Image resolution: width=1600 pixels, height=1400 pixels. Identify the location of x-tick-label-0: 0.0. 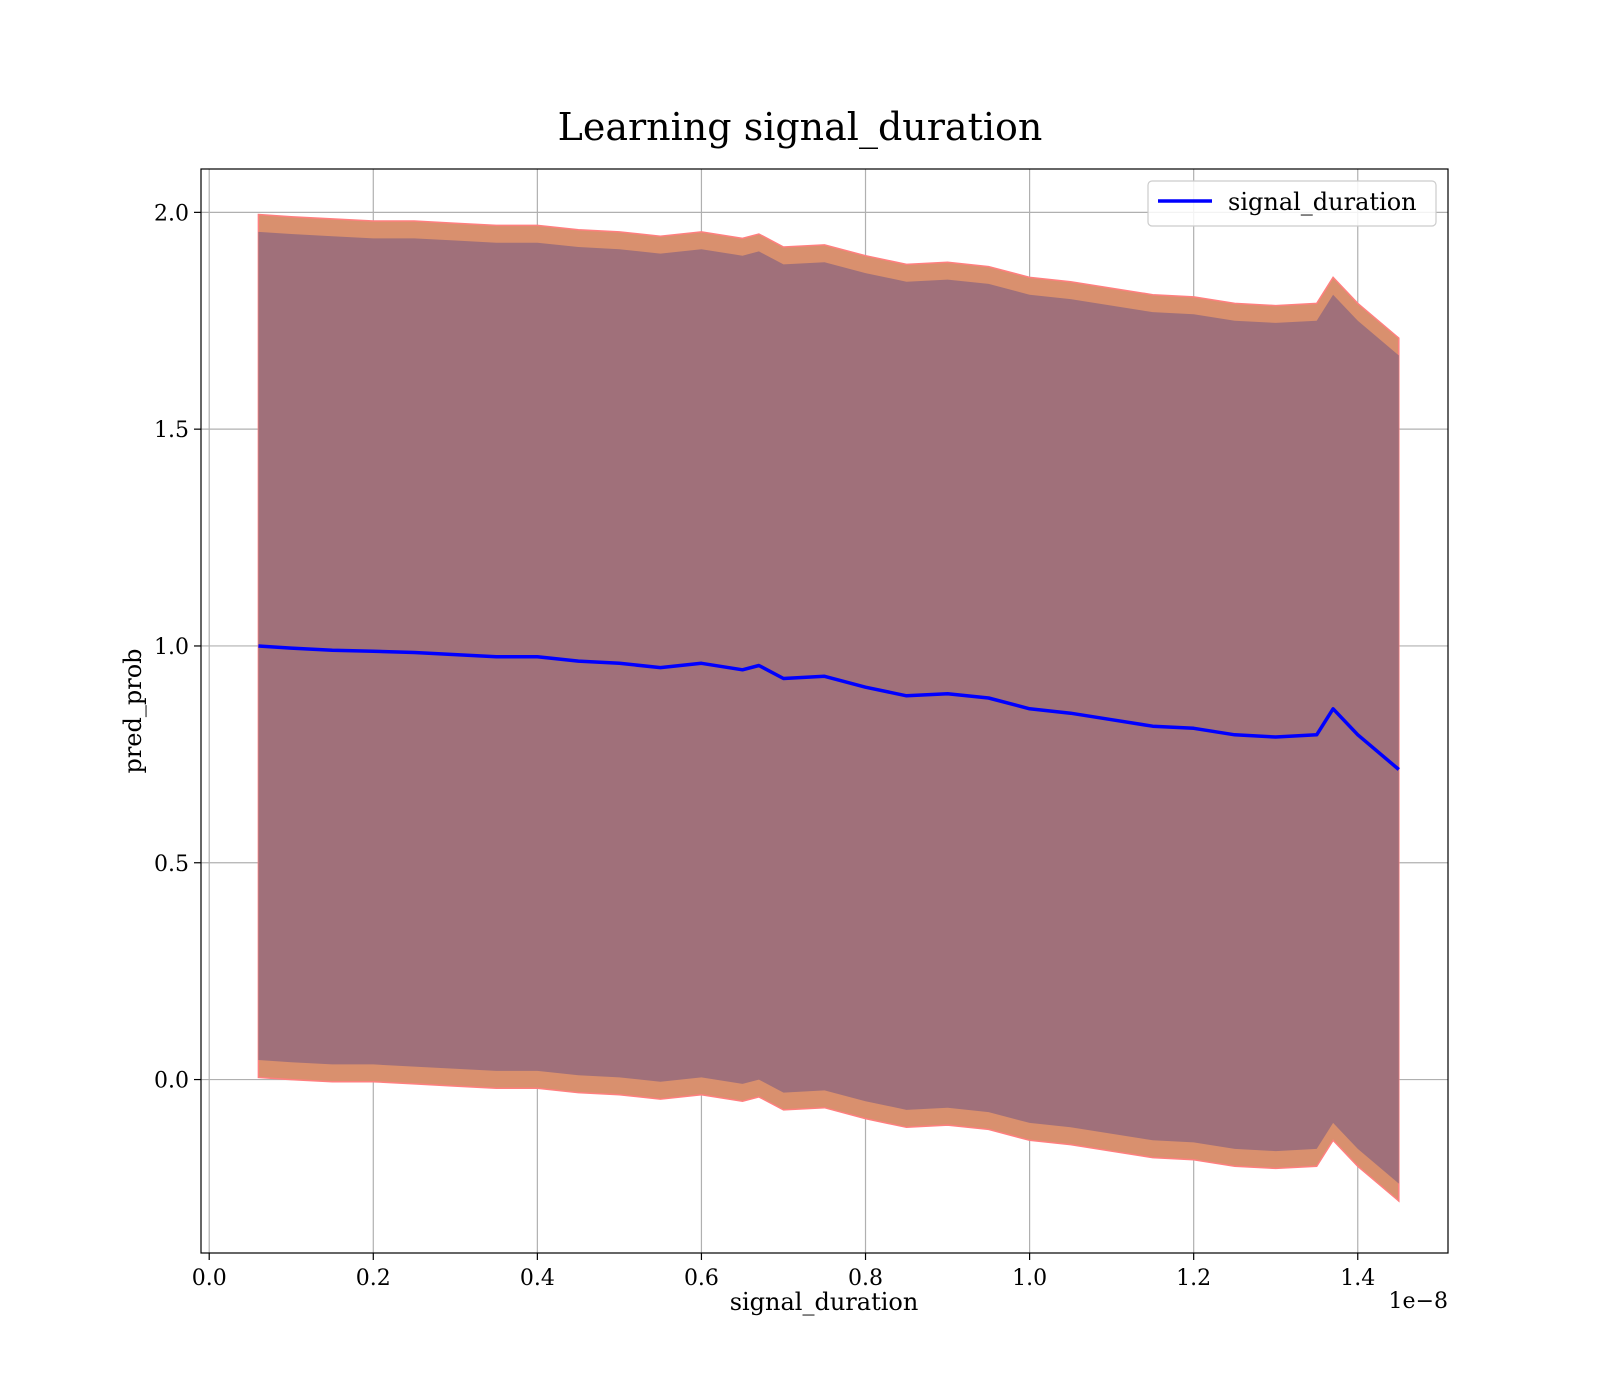
(209, 1278).